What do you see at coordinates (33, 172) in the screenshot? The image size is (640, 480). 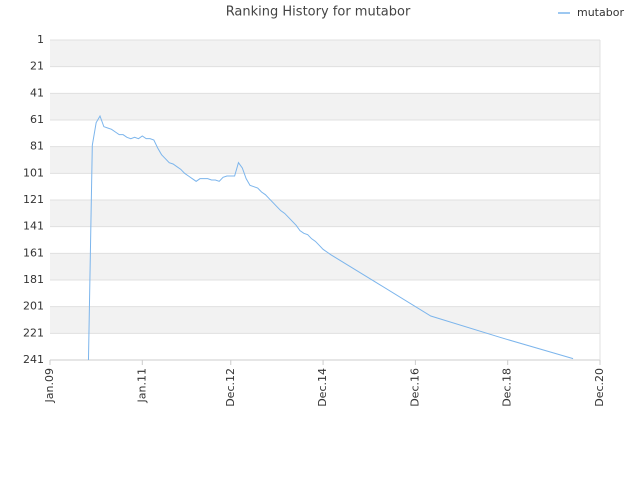 I see `y-tick-label: 101` at bounding box center [33, 172].